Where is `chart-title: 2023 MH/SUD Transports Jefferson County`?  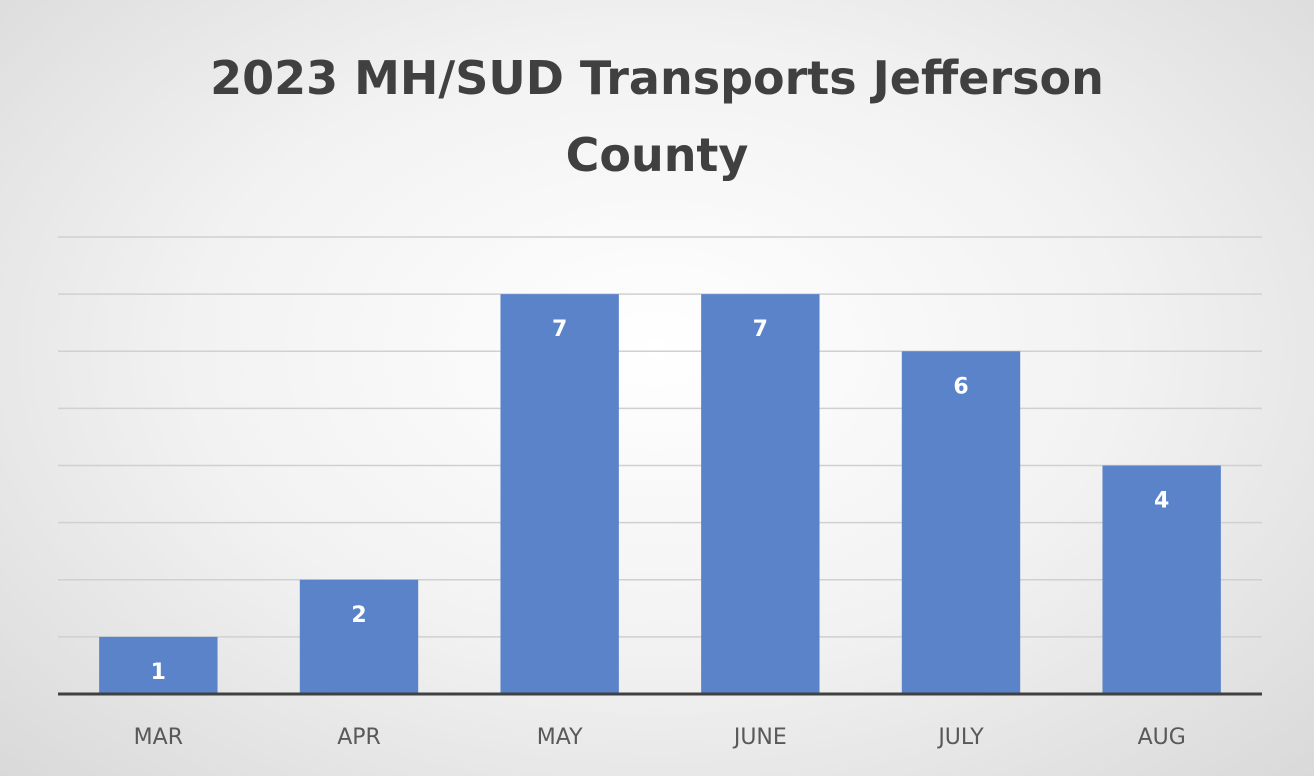
chart-title: 2023 MH/SUD Transports Jefferson County is located at coordinates (657, 116).